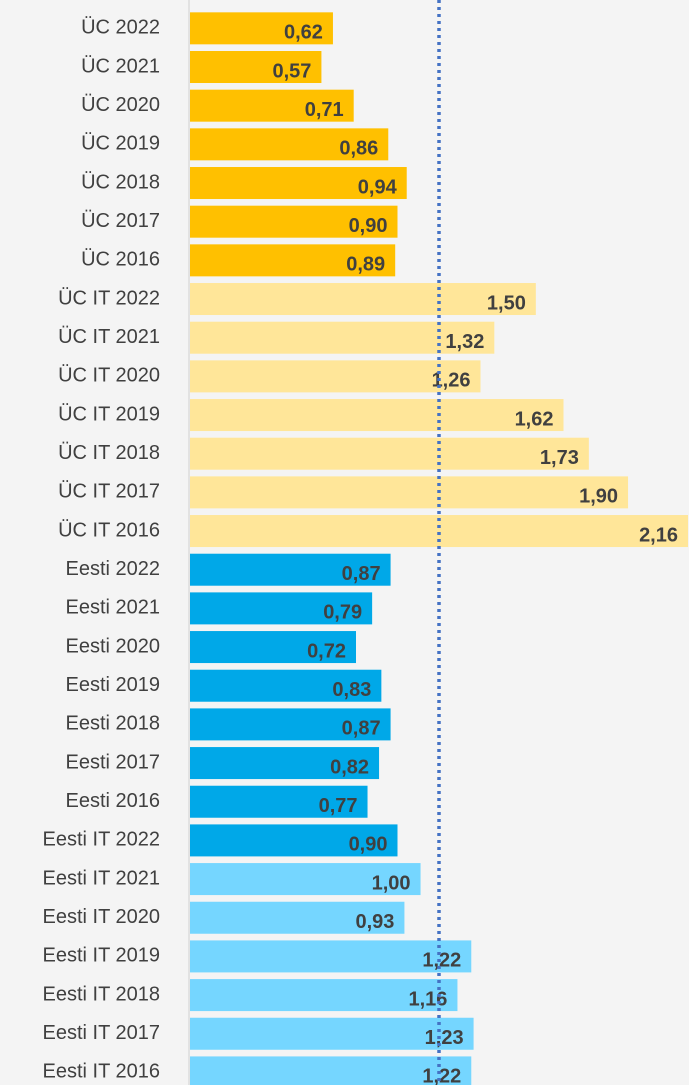 Image resolution: width=689 pixels, height=1085 pixels. I want to click on value-label: 0,77, so click(338, 806).